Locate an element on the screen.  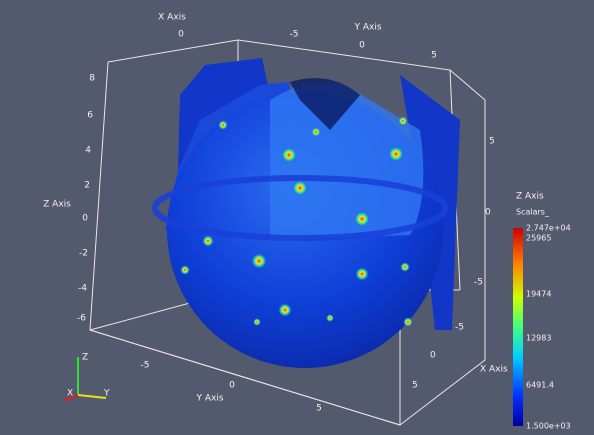
colorbar-label: 19474 is located at coordinates (538, 294).